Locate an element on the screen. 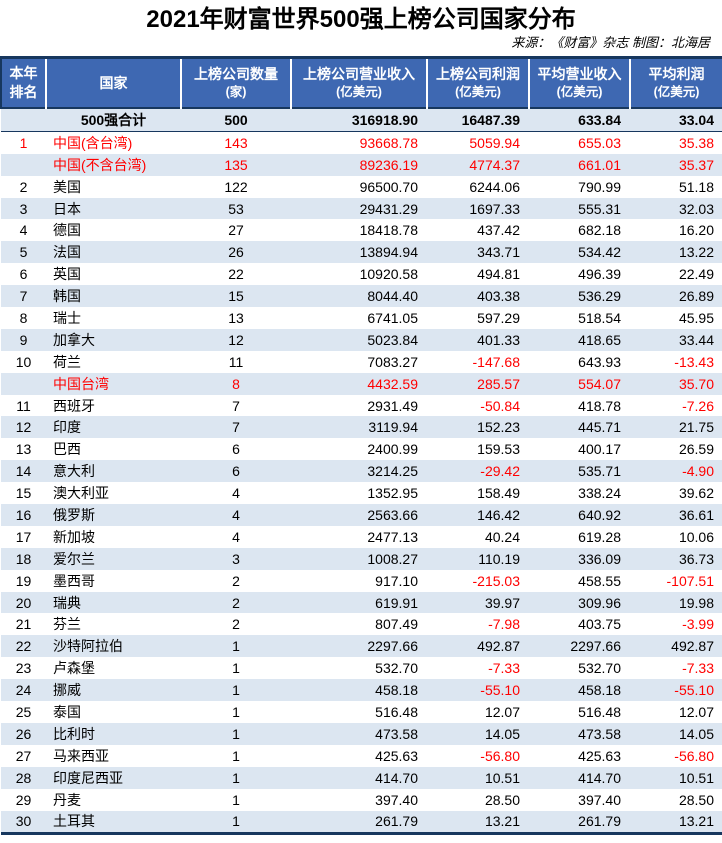  source-credit: 来源：《财富》杂志 制图：北海居 is located at coordinates (610, 42).